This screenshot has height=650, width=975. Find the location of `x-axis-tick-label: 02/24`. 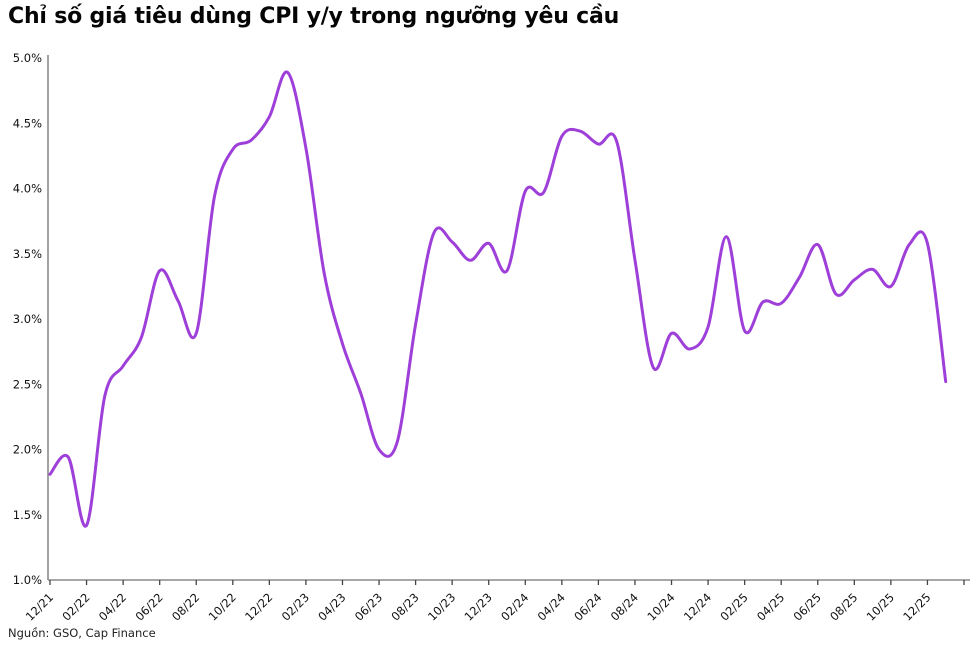

x-axis-tick-label: 02/24 is located at coordinates (514, 606).